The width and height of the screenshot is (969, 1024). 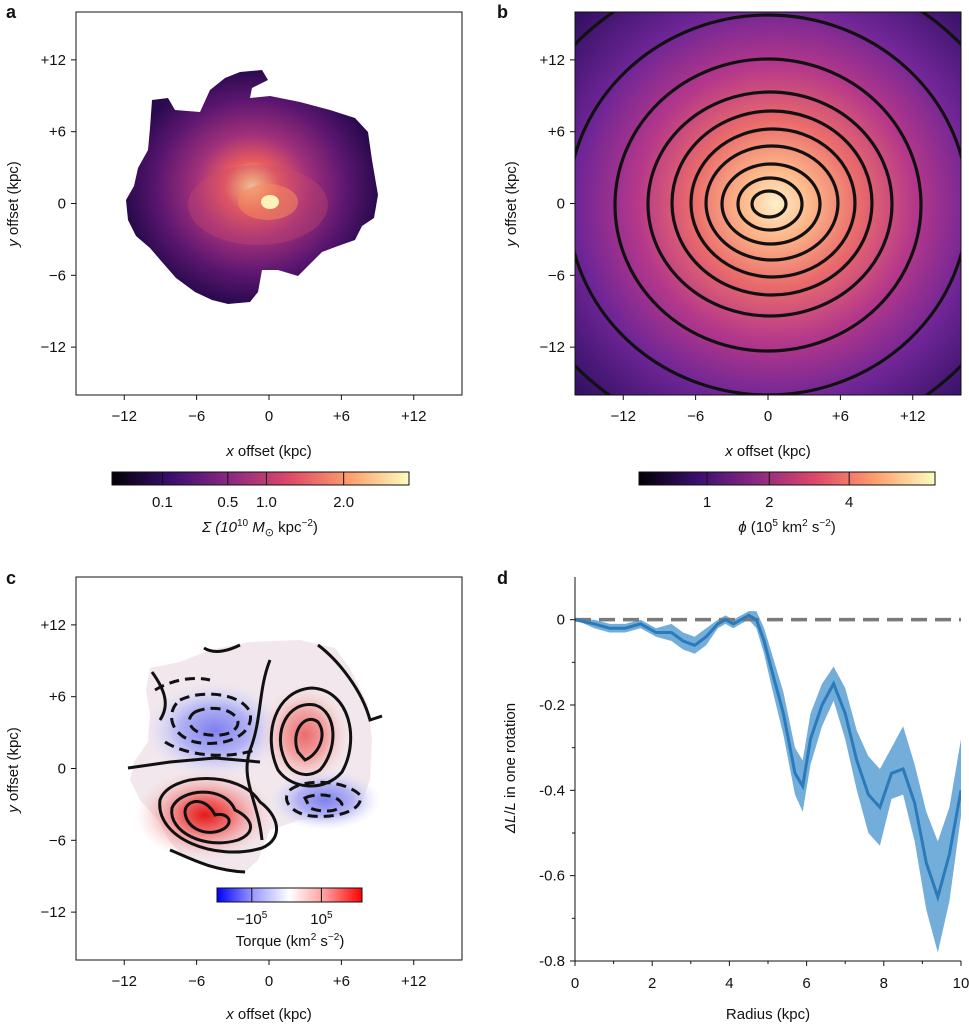 I want to click on panel-d-series-line, so click(x=768, y=758).